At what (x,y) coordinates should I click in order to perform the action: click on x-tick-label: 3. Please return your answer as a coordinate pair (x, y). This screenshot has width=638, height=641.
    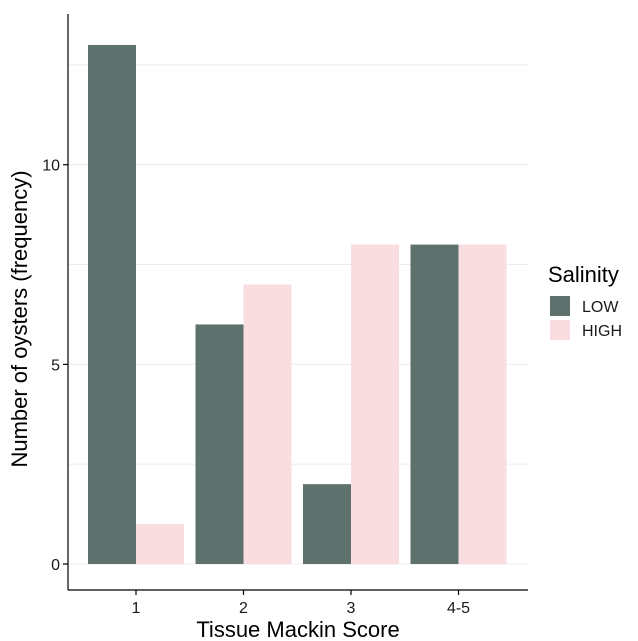
    Looking at the image, I should click on (351, 608).